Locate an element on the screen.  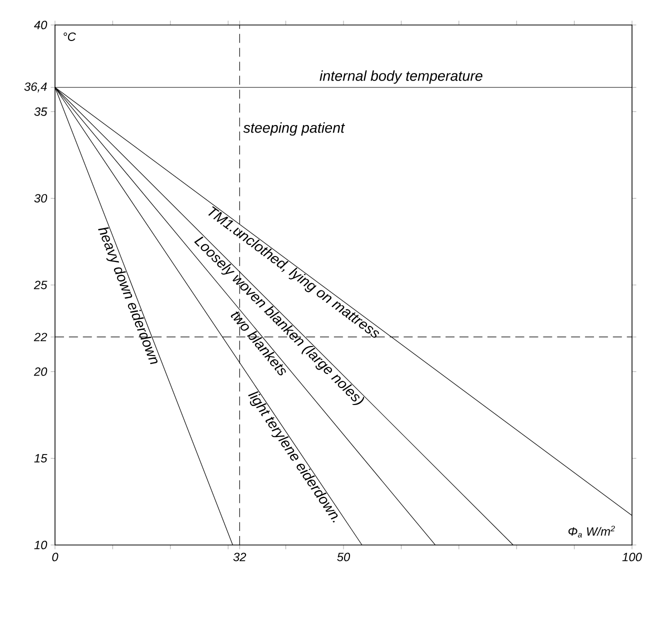
y-tick-label: 35 is located at coordinates (41, 111).